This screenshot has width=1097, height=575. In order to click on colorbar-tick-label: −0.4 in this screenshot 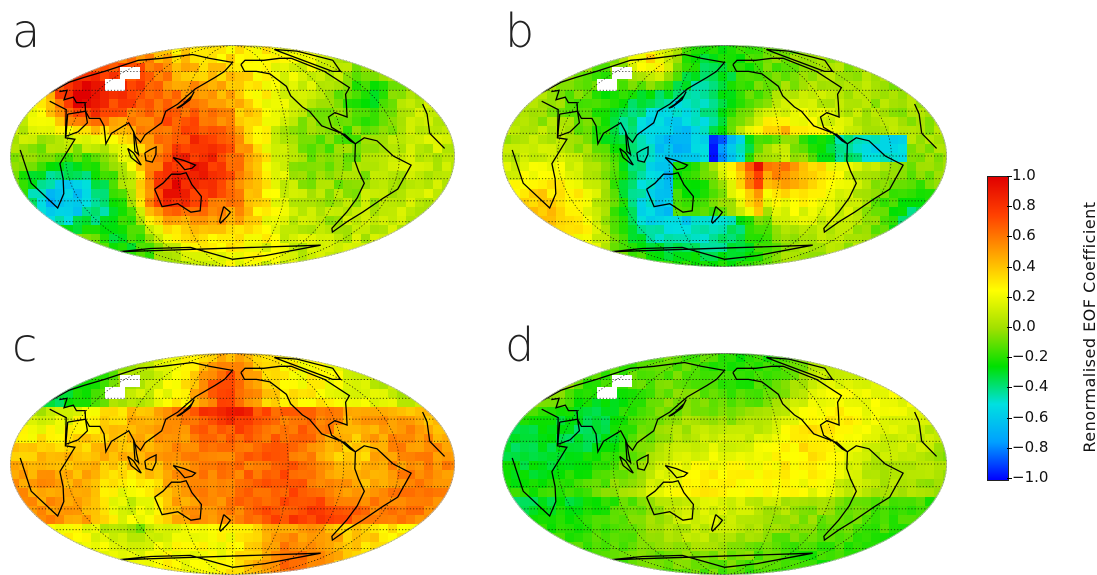, I will do `click(1030, 386)`.